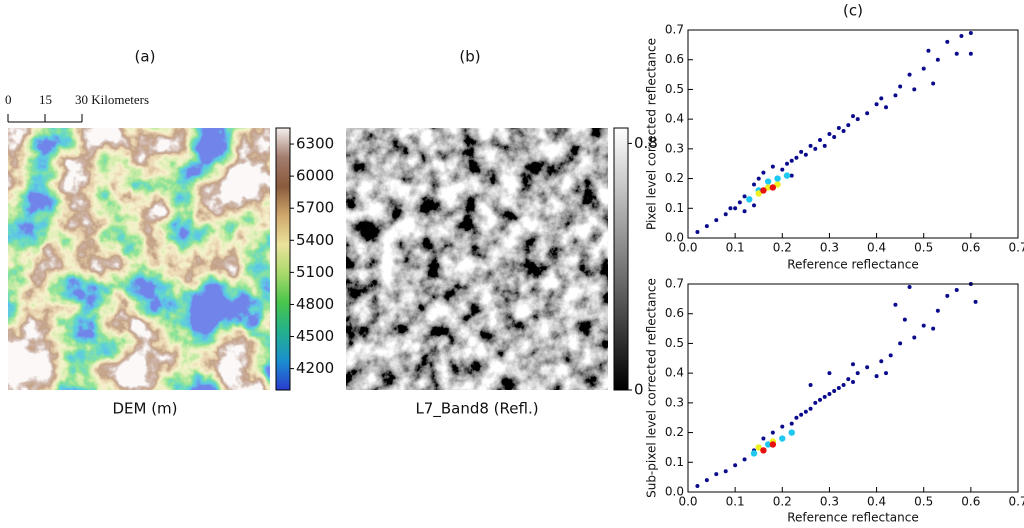 The width and height of the screenshot is (1024, 528). Describe the element at coordinates (674, 178) in the screenshot. I see `y-tick-label: 0.2` at that location.